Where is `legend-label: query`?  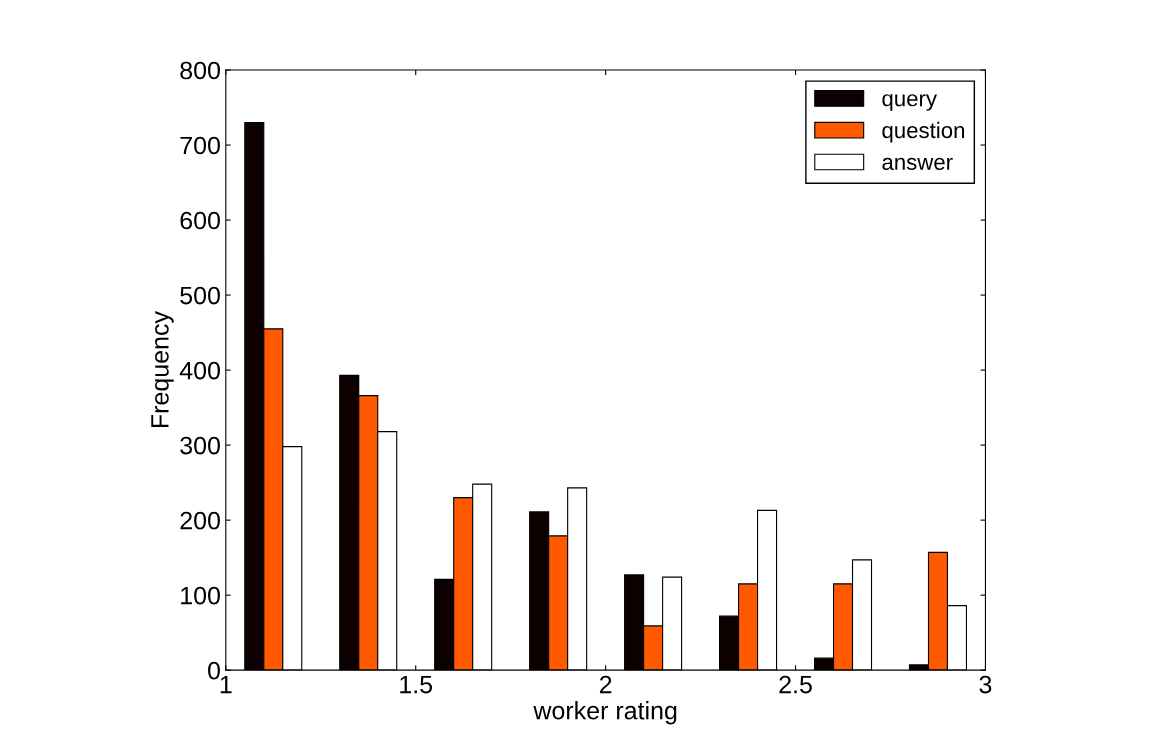
legend-label: query is located at coordinates (909, 102).